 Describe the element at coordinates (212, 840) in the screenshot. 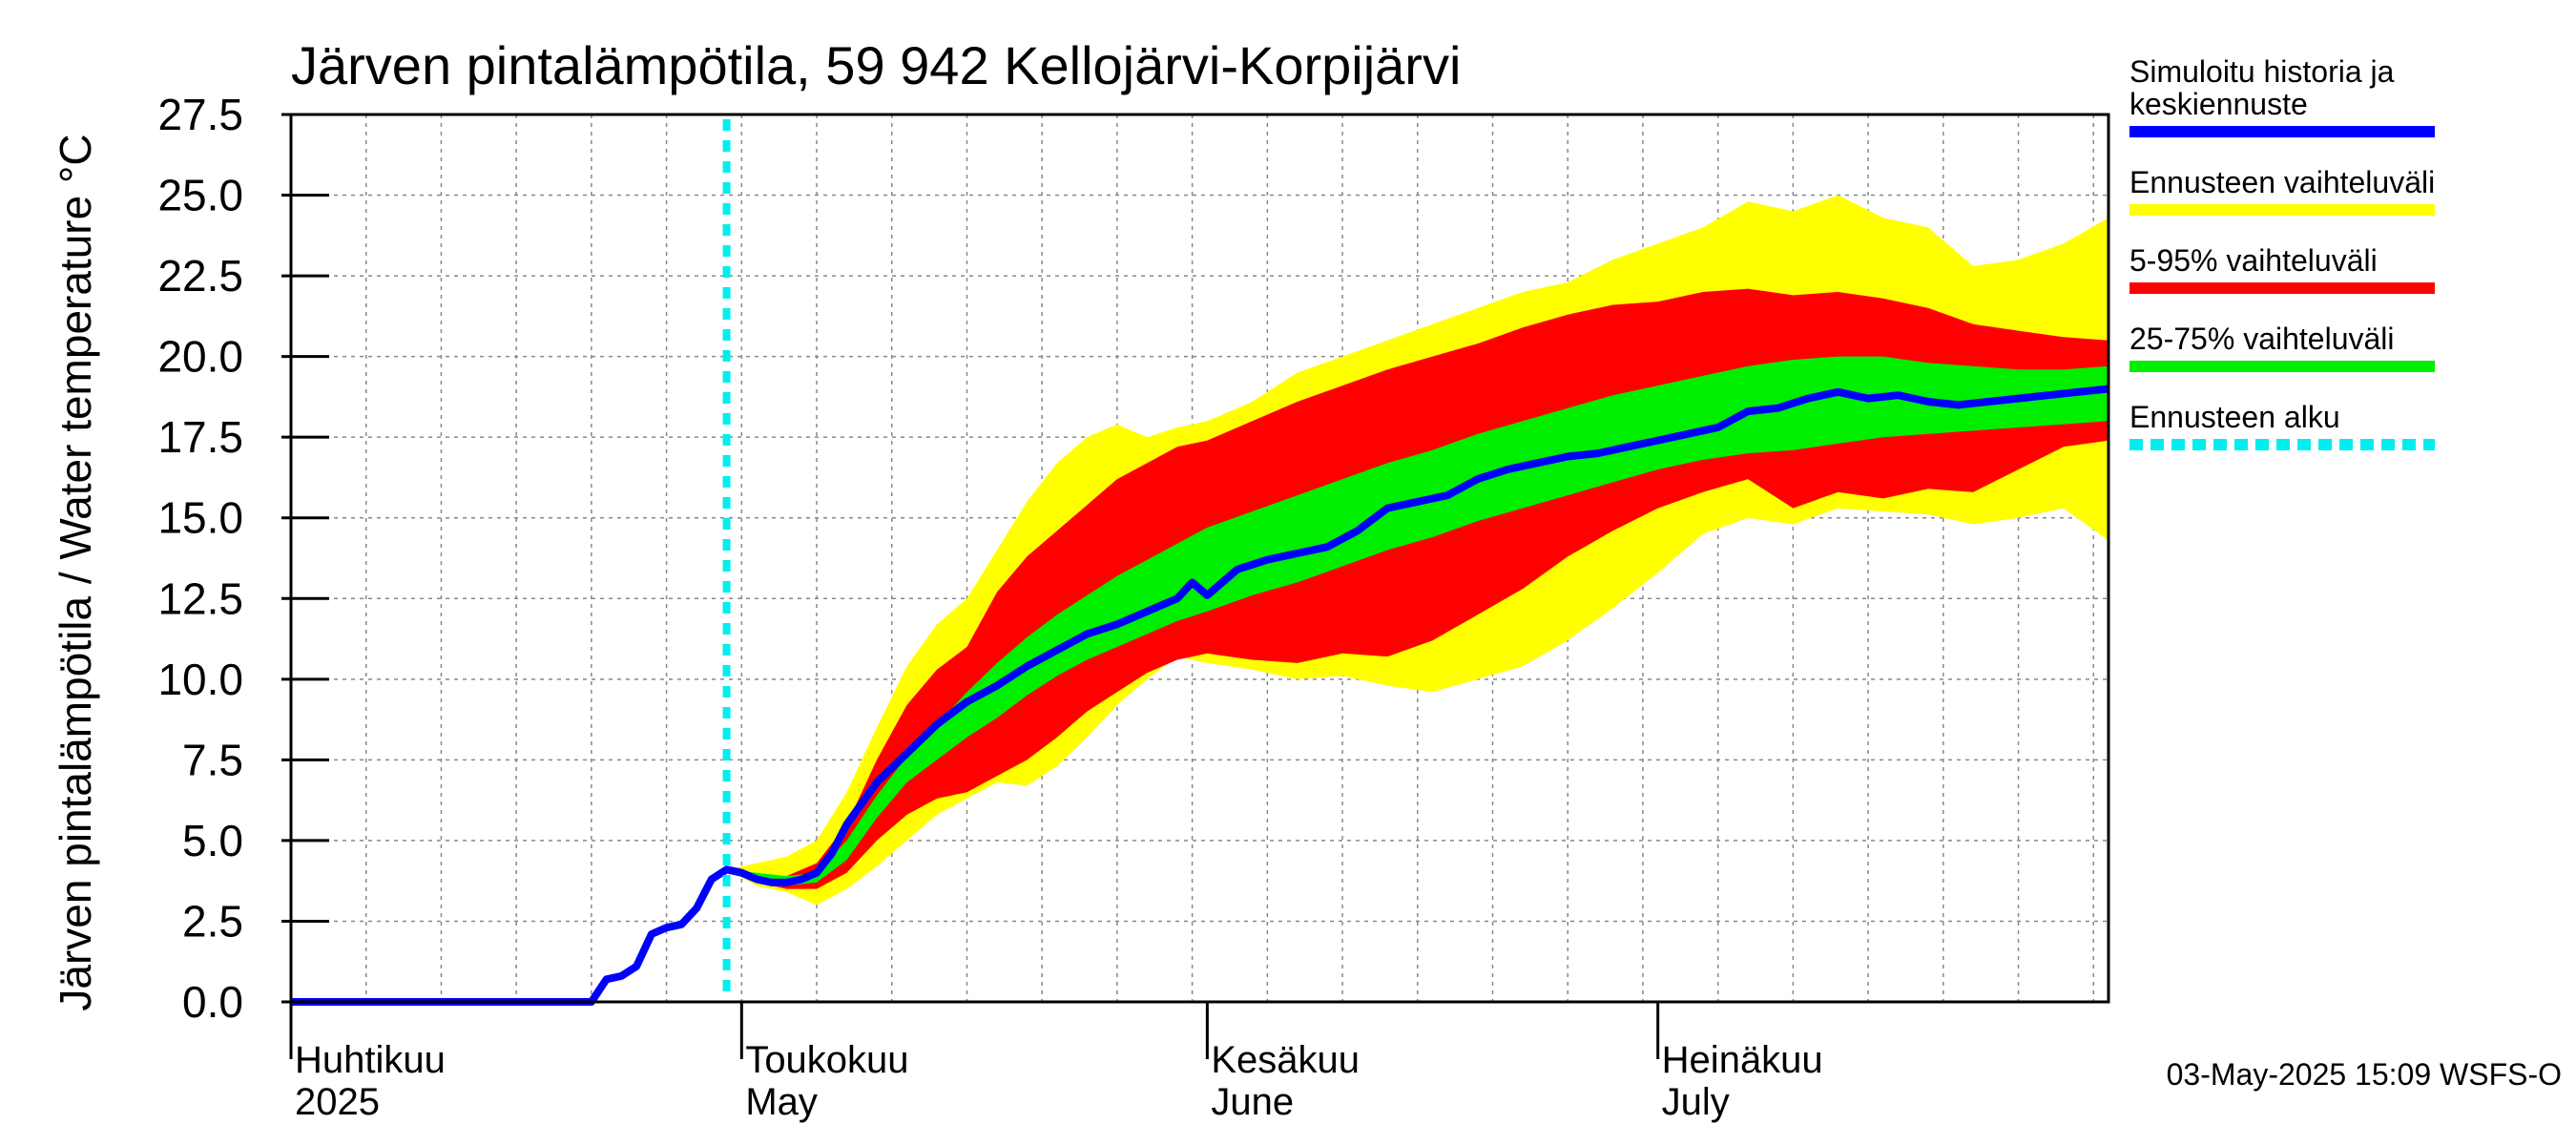

I see `y-tick-label: 5.0` at that location.